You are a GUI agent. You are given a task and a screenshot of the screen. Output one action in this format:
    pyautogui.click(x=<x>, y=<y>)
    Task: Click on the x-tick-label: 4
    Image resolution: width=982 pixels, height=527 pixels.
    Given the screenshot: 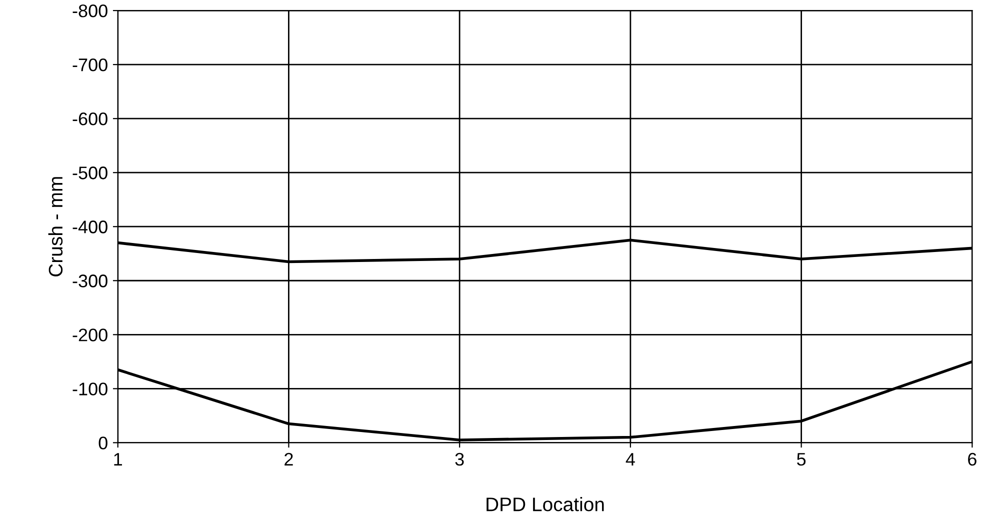 What is the action you would take?
    pyautogui.click(x=630, y=459)
    